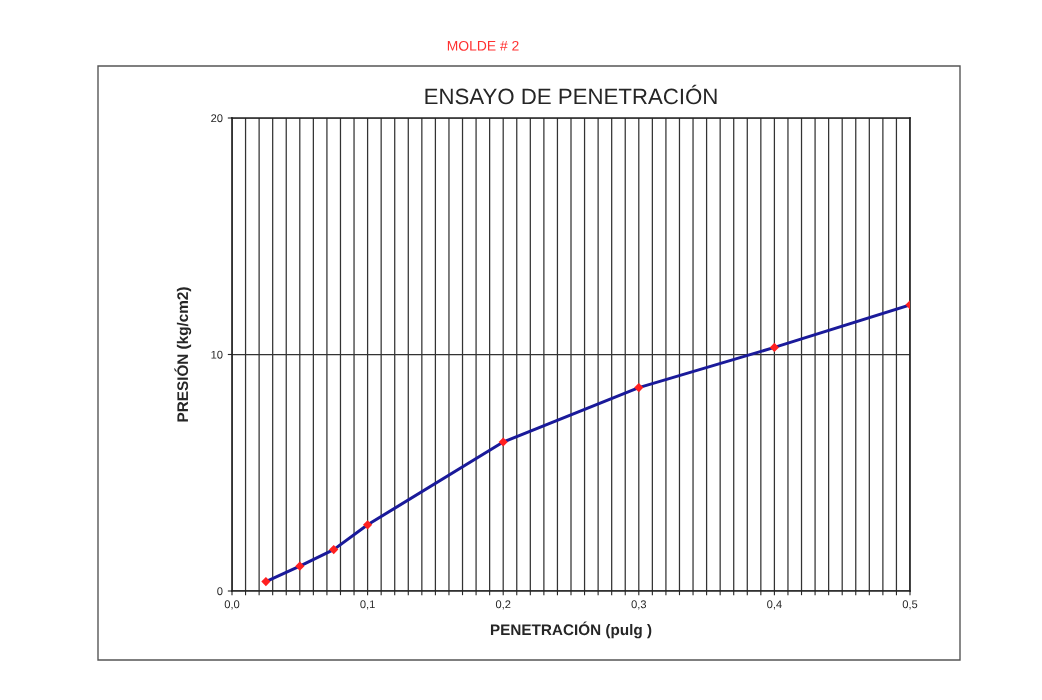 The height and width of the screenshot is (700, 1042). I want to click on x-tick-label: 0,0, so click(232, 605).